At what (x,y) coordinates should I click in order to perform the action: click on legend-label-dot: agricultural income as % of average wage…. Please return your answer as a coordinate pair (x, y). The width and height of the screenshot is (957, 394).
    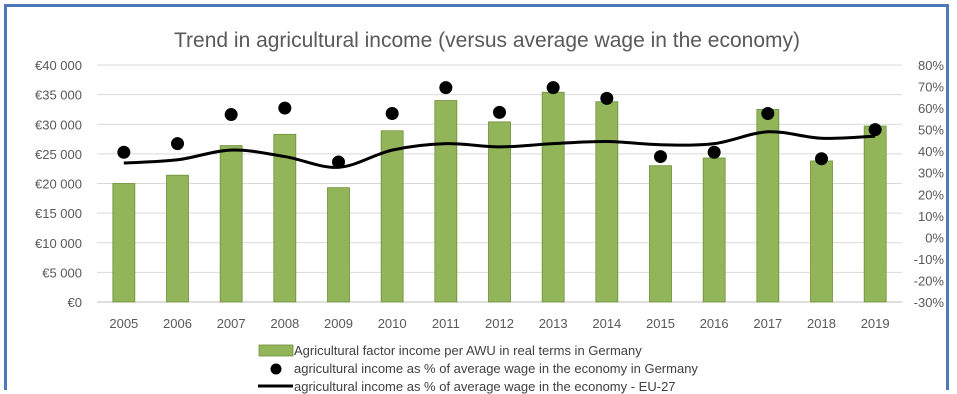
    Looking at the image, I should click on (496, 368).